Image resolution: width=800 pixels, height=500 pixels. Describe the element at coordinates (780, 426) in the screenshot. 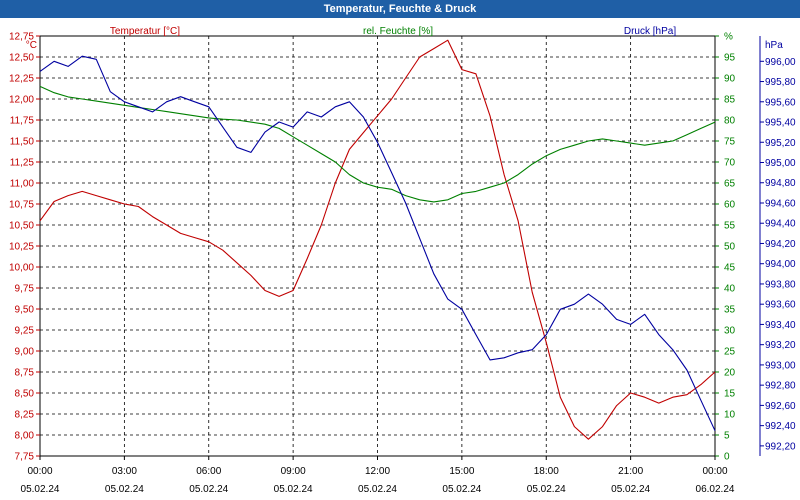

I see `pressure-tick-label: 992,40` at that location.